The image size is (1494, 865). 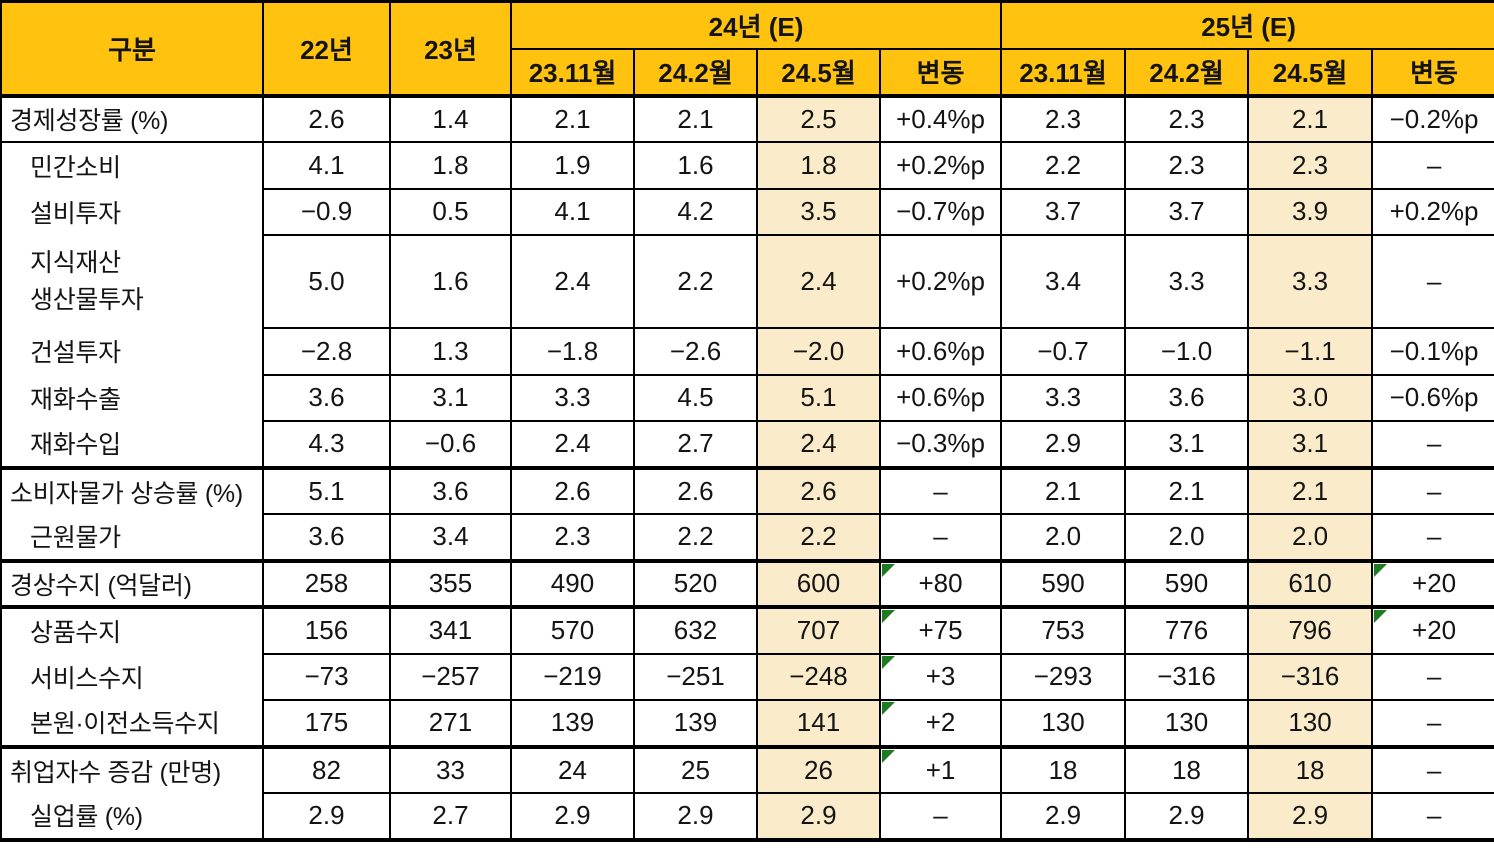 What do you see at coordinates (1186, 351) in the screenshot?
I see `cell: −1.0` at bounding box center [1186, 351].